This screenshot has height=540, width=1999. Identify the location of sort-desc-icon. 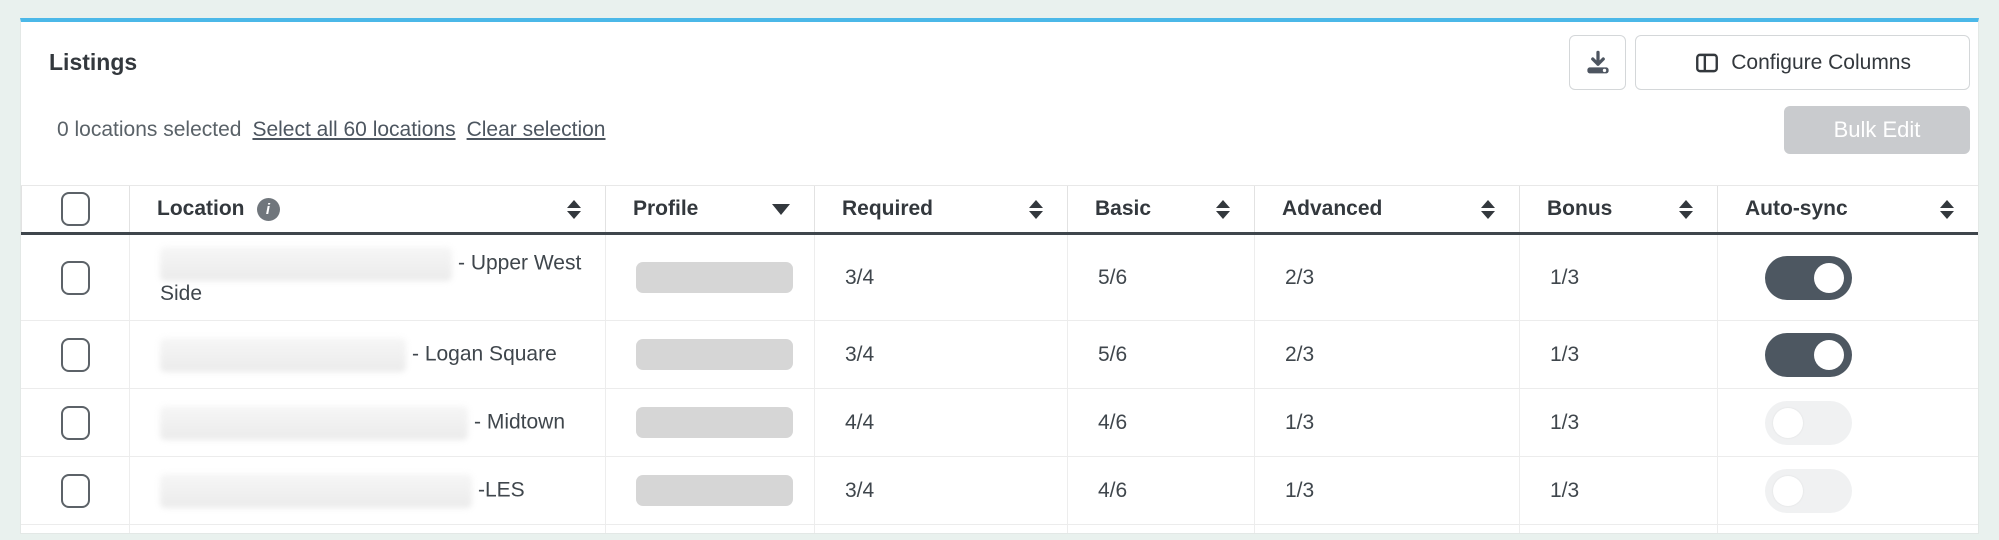
(781, 209).